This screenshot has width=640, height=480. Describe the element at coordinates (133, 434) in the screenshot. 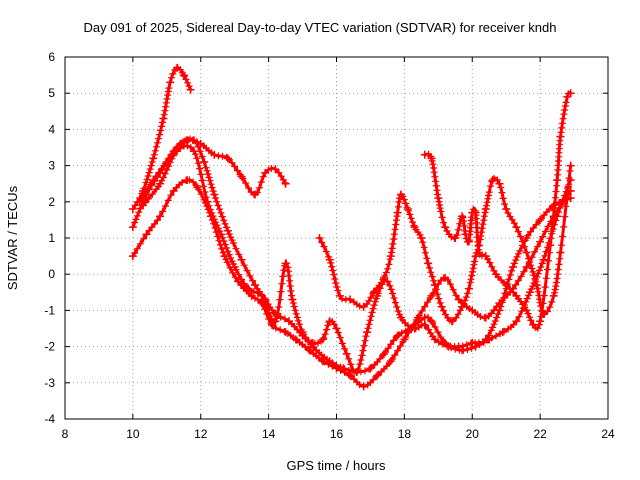

I see `x-tick-label: 10` at that location.